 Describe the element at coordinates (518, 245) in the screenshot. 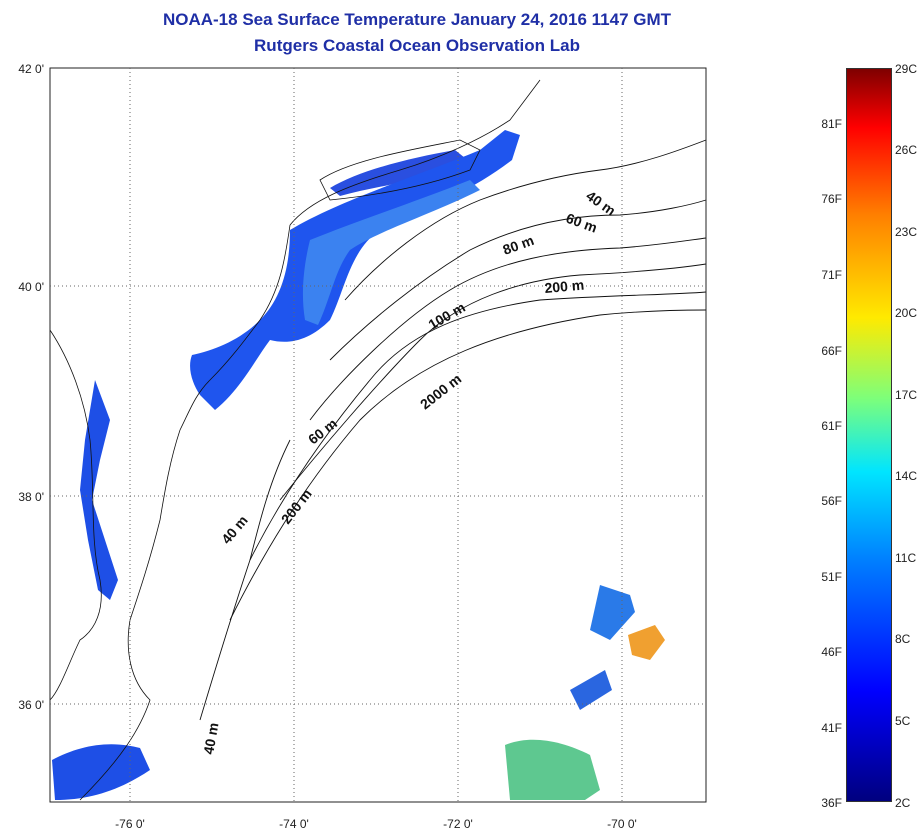

I see `depth-label-80m: 80 m` at that location.